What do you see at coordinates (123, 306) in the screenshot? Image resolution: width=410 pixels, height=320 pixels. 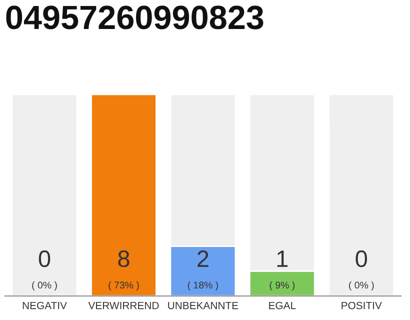 I see `x-tick-label: VERWIRREND` at bounding box center [123, 306].